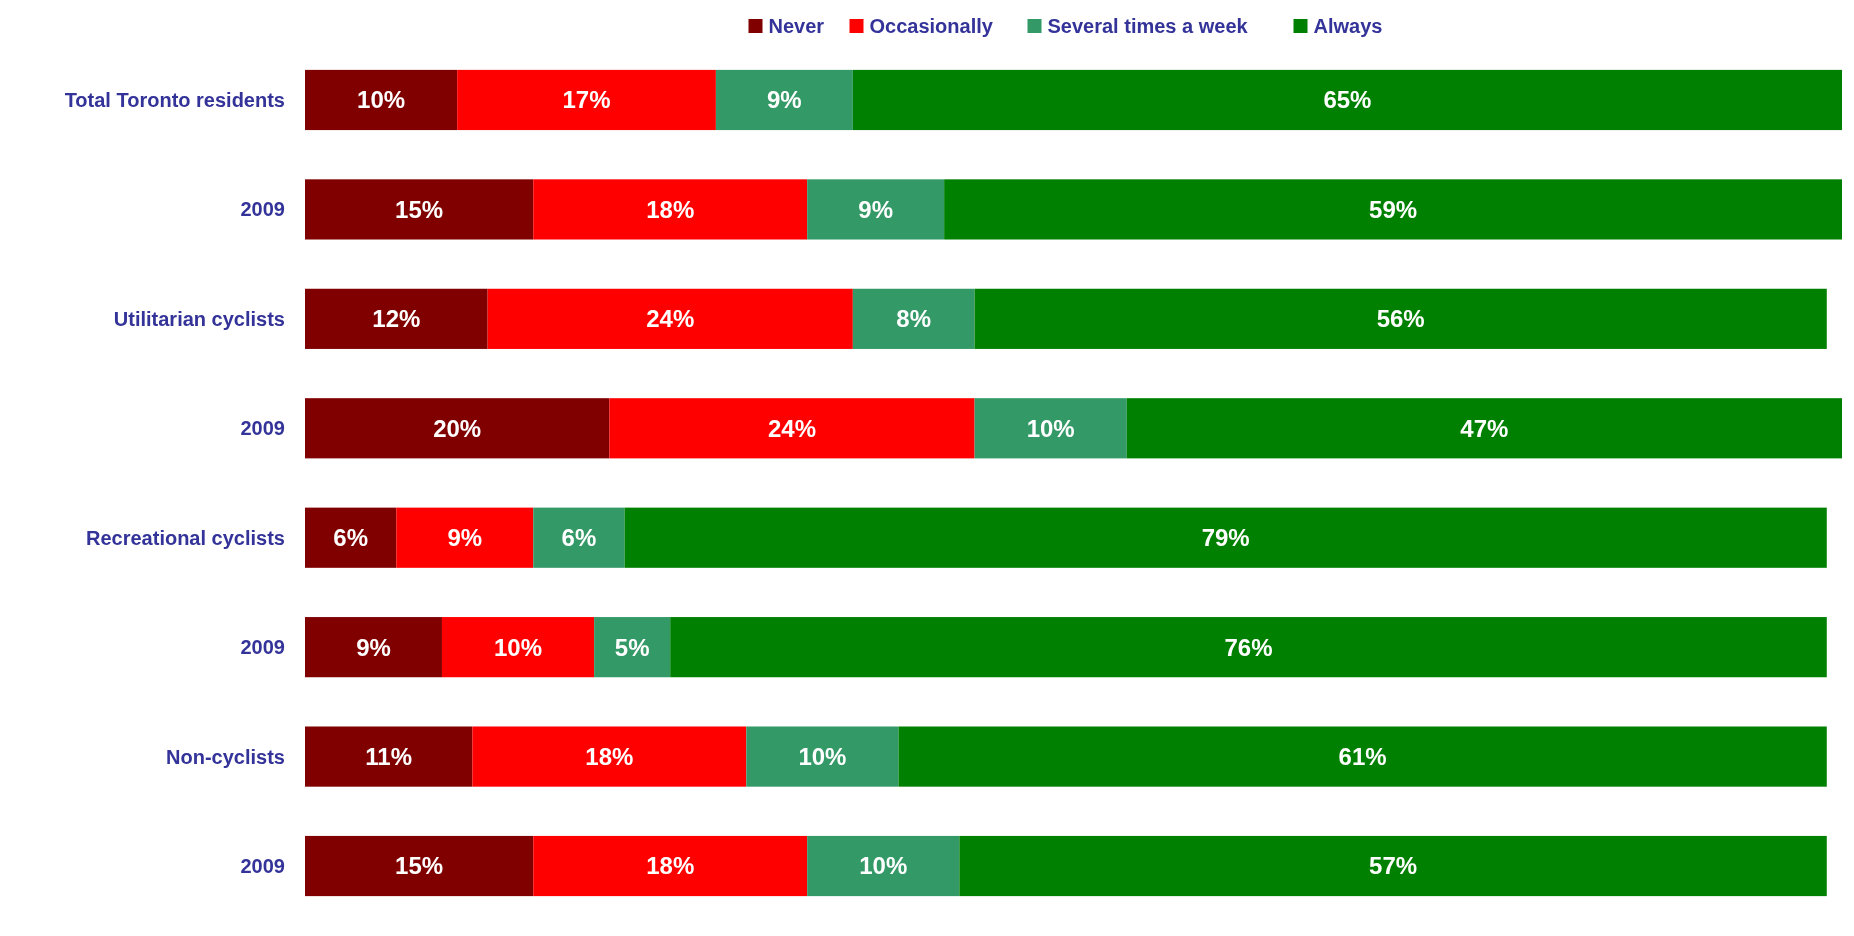  What do you see at coordinates (796, 26) in the screenshot?
I see `legend-label: Never` at bounding box center [796, 26].